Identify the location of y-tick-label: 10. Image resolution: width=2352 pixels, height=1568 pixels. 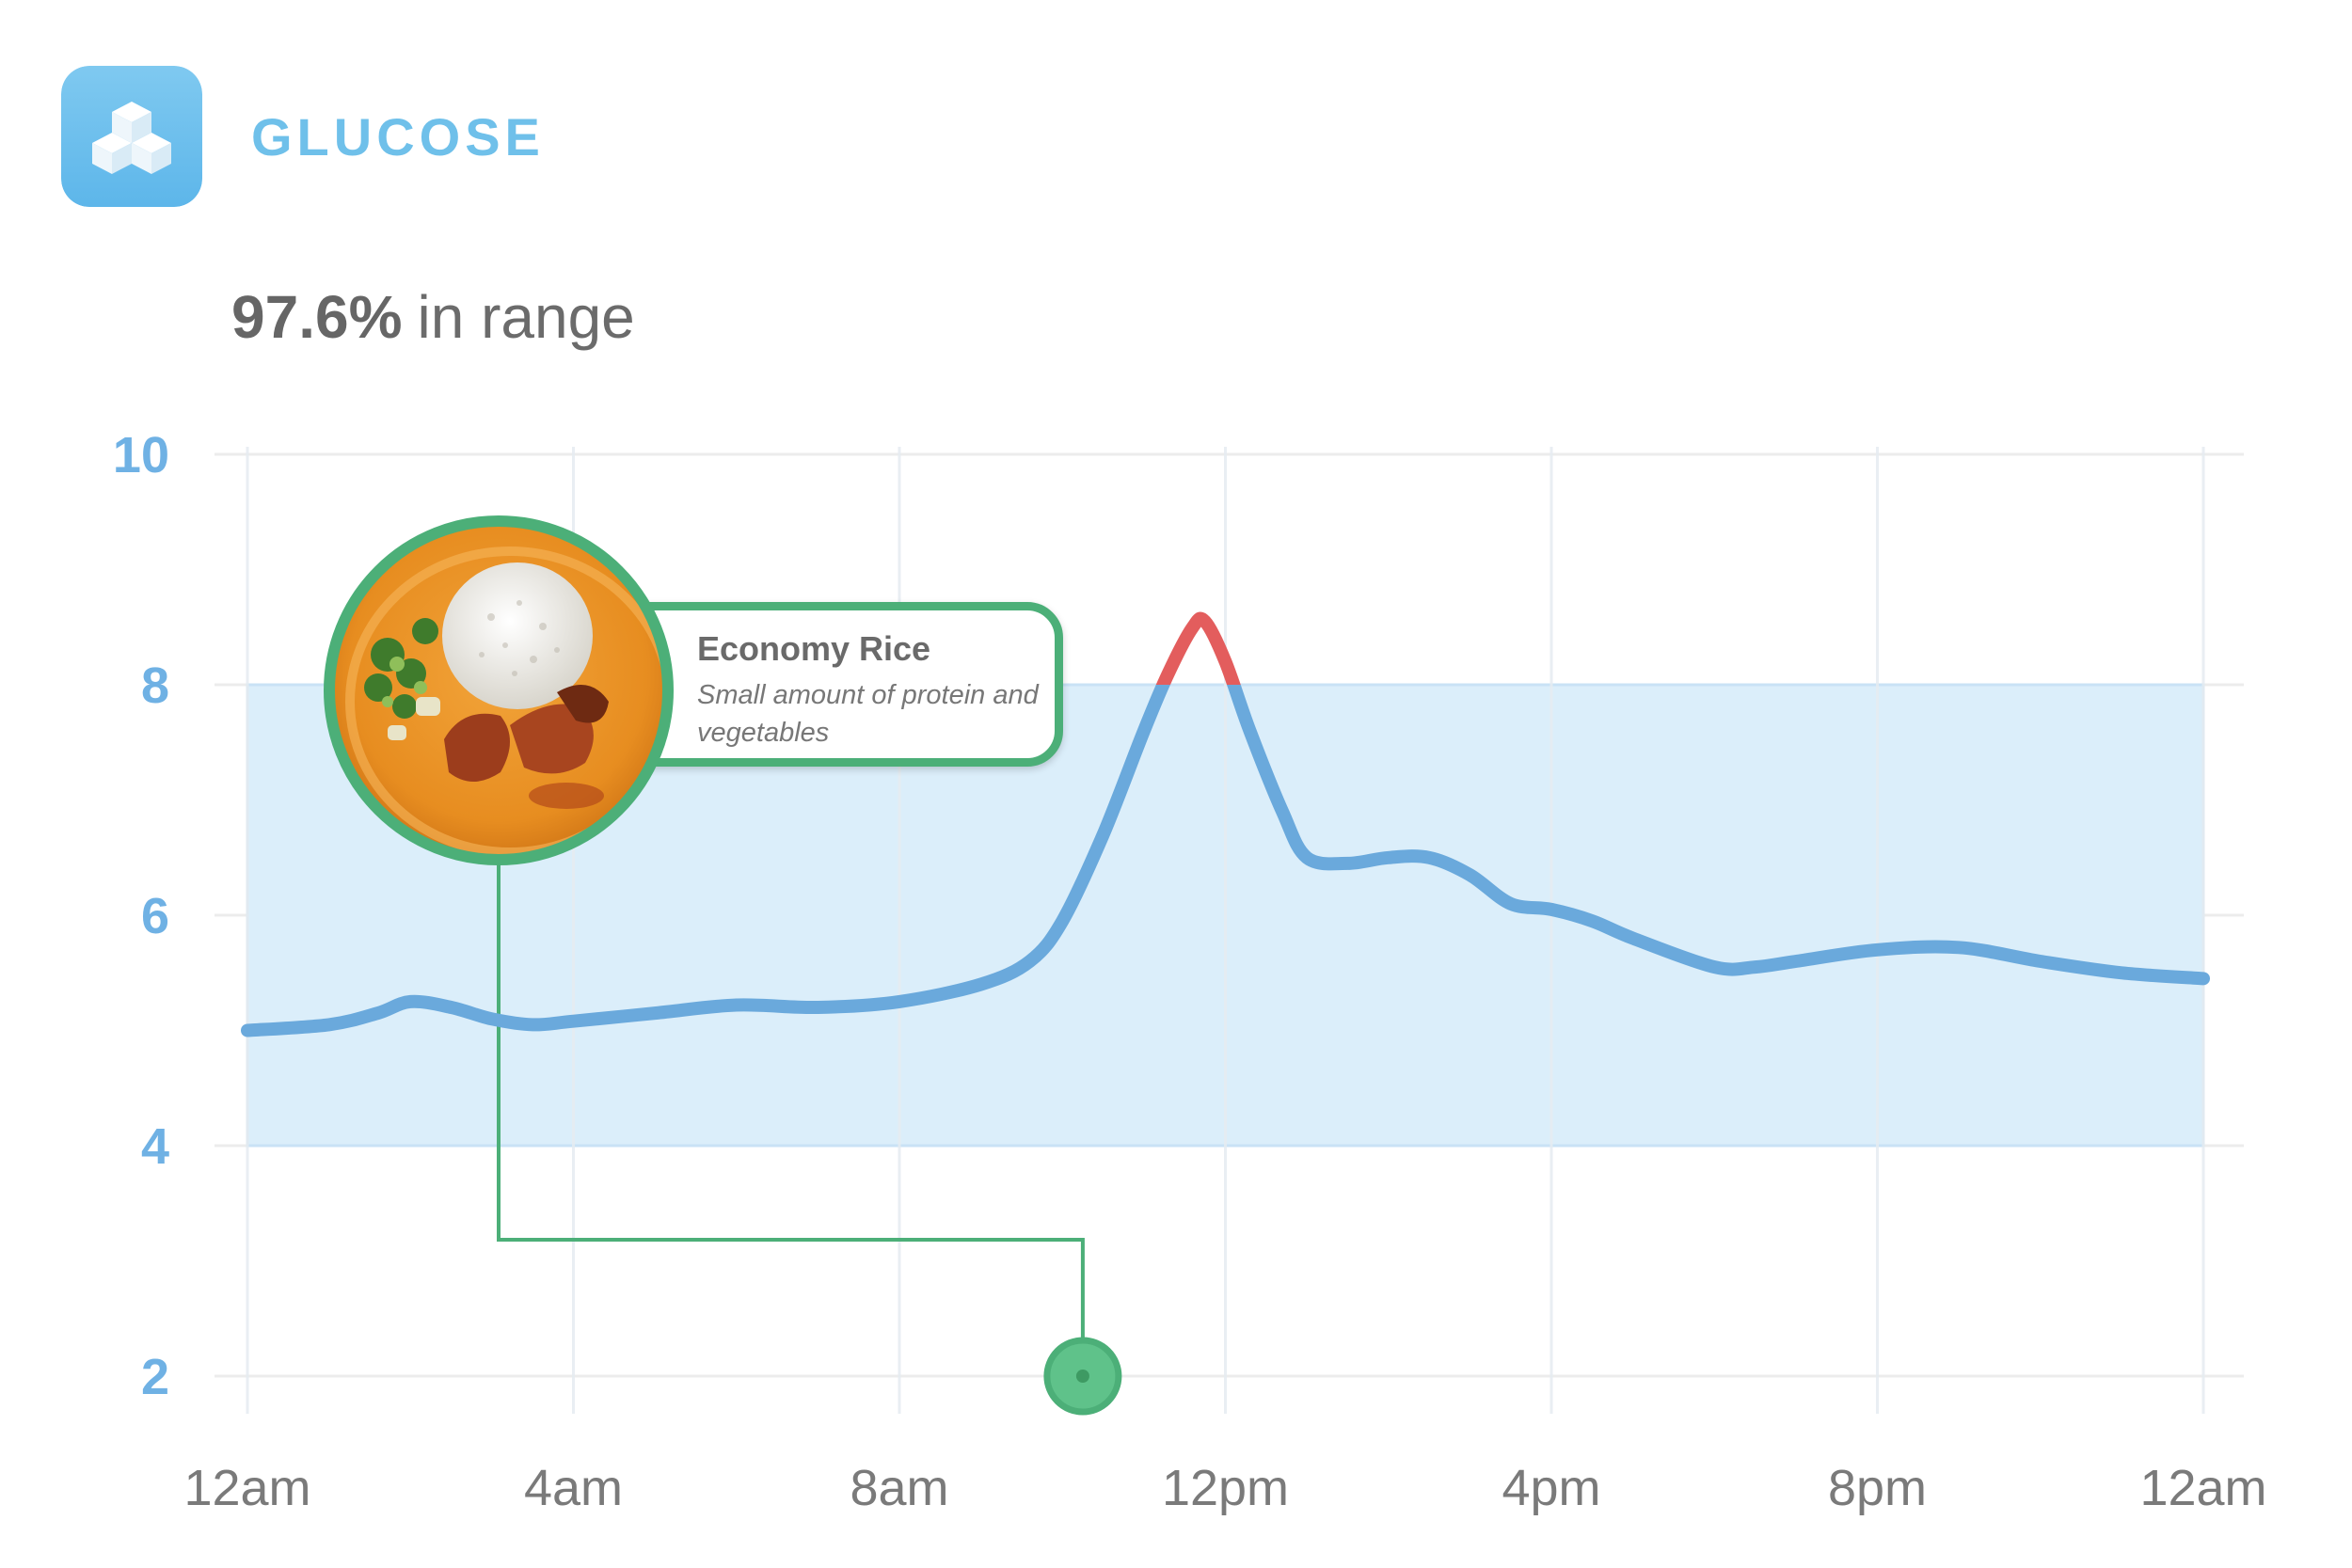
(141, 455).